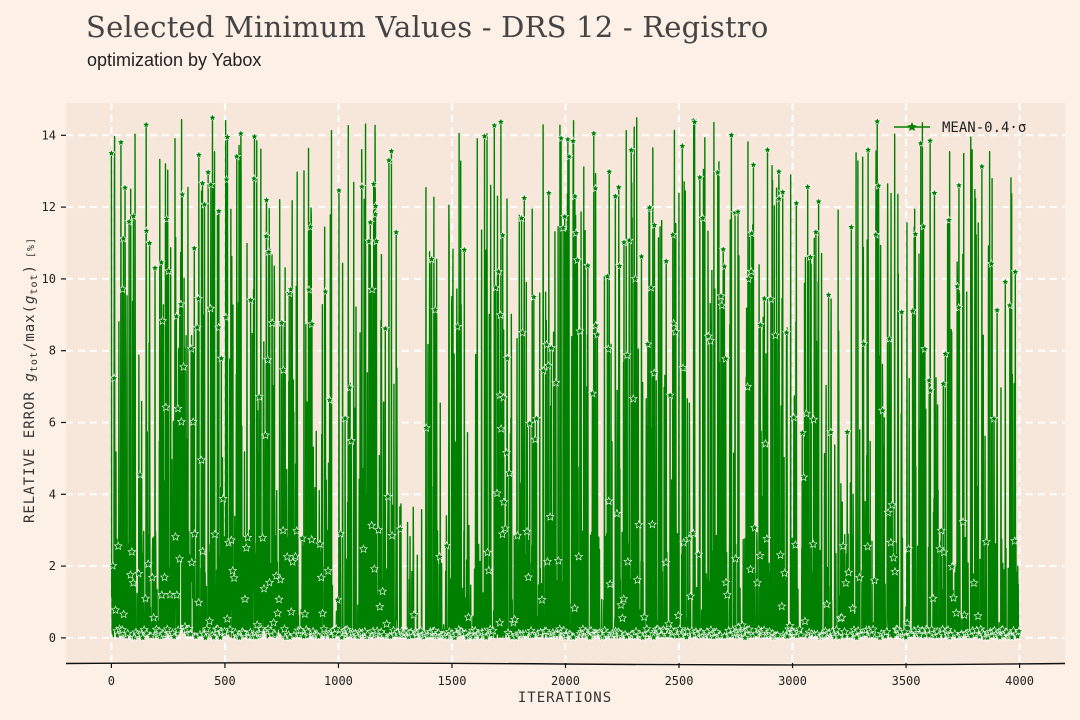  I want to click on x-axis-line, so click(565, 664).